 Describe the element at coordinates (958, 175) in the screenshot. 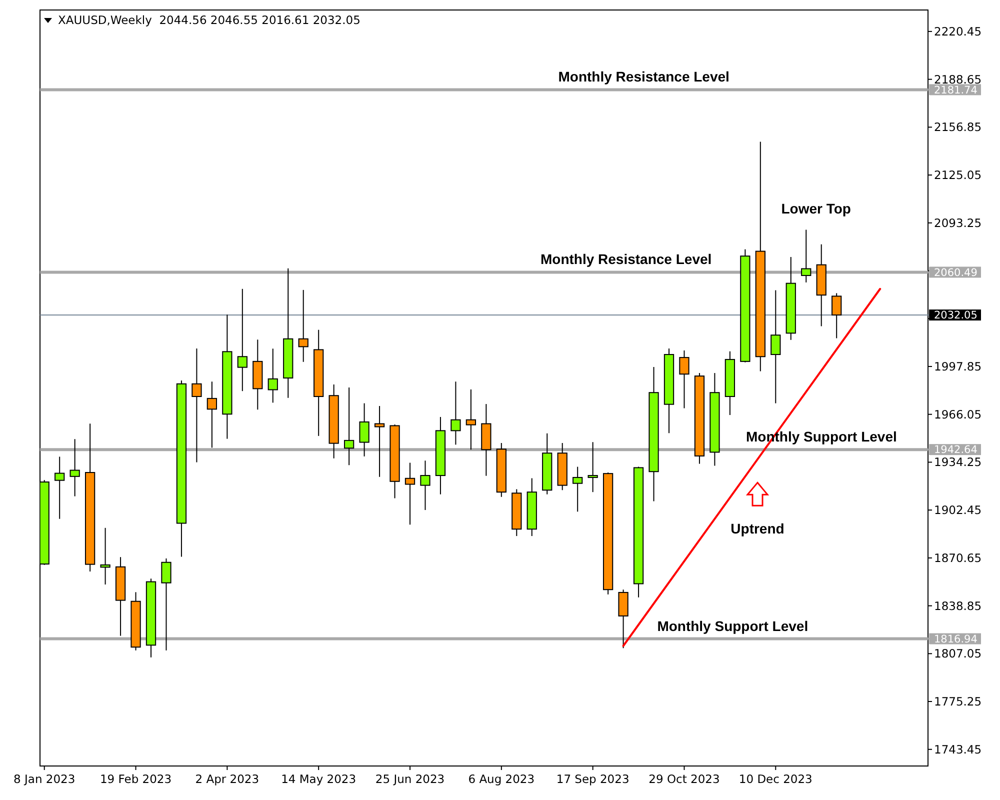

I see `y-tick-label: 2125.05` at that location.